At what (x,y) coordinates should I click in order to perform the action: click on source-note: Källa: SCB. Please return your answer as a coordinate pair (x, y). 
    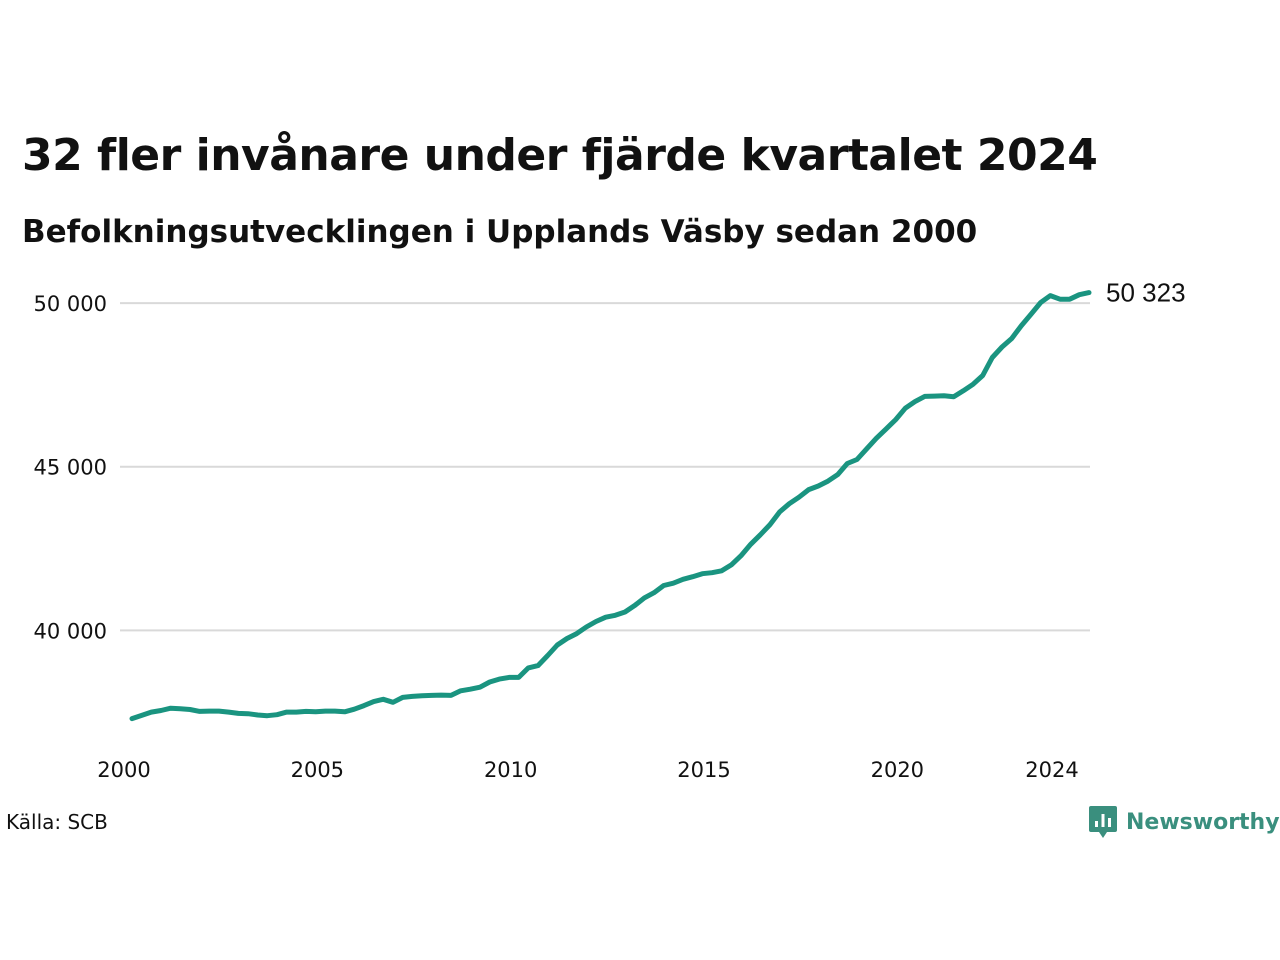
    Looking at the image, I should click on (57, 822).